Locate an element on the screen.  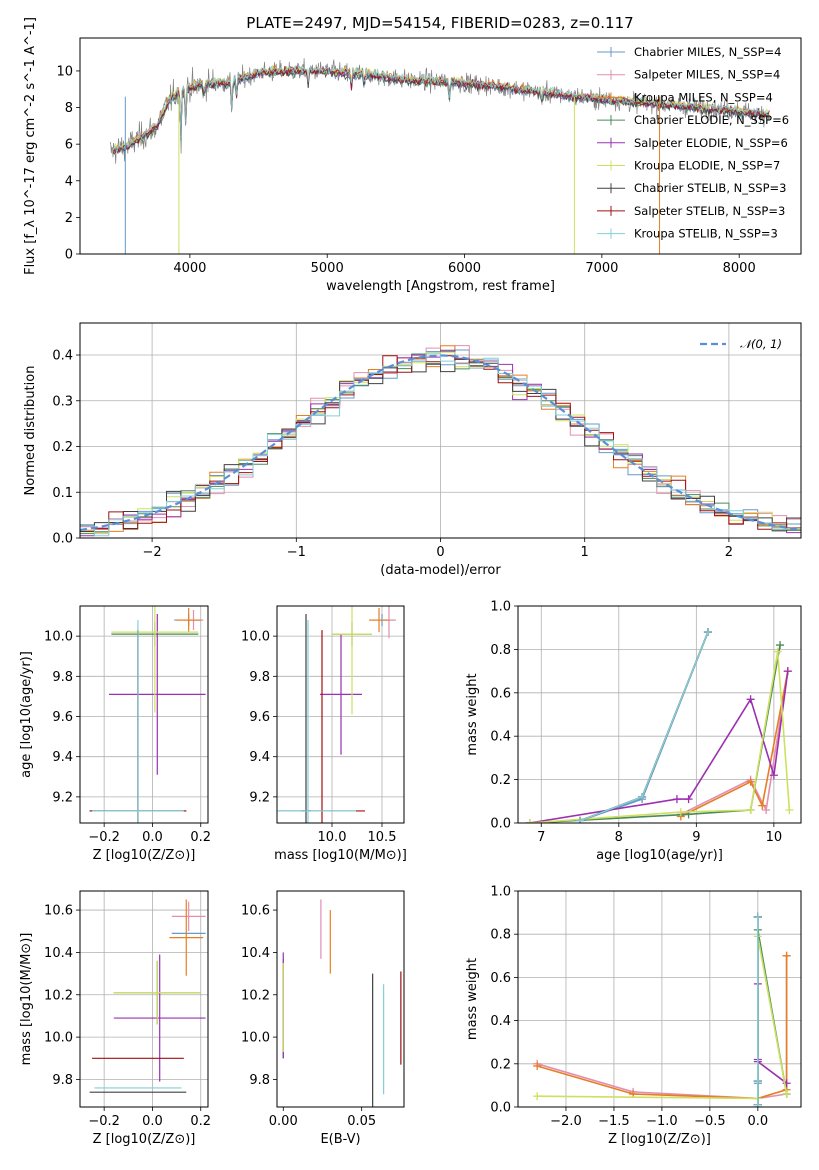
age-mass-plot is located at coordinates (336, 714).